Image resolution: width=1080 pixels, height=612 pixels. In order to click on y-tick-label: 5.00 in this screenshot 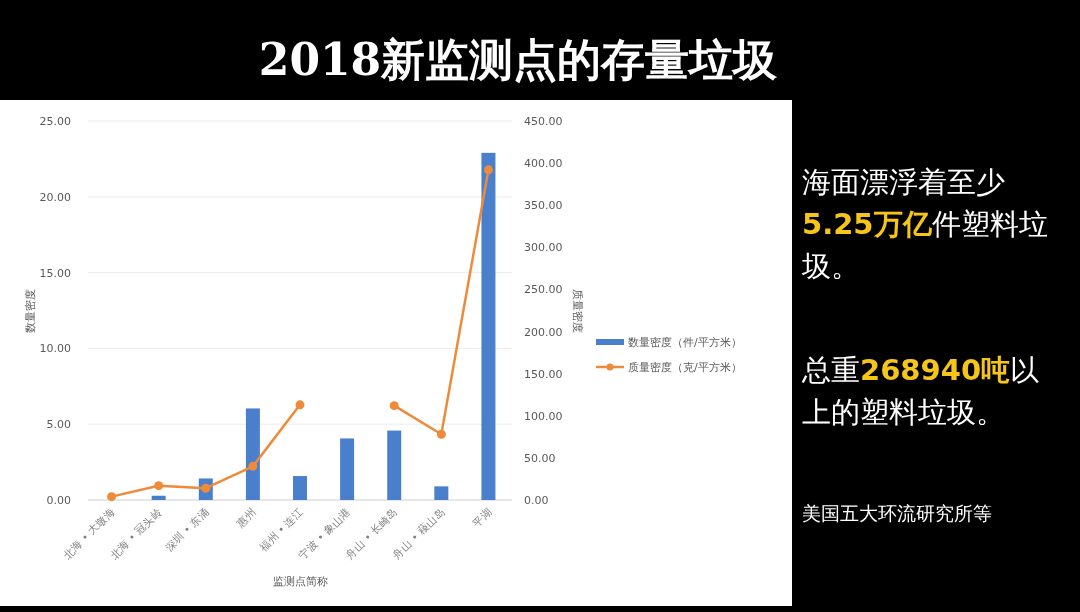, I will do `click(58, 425)`.